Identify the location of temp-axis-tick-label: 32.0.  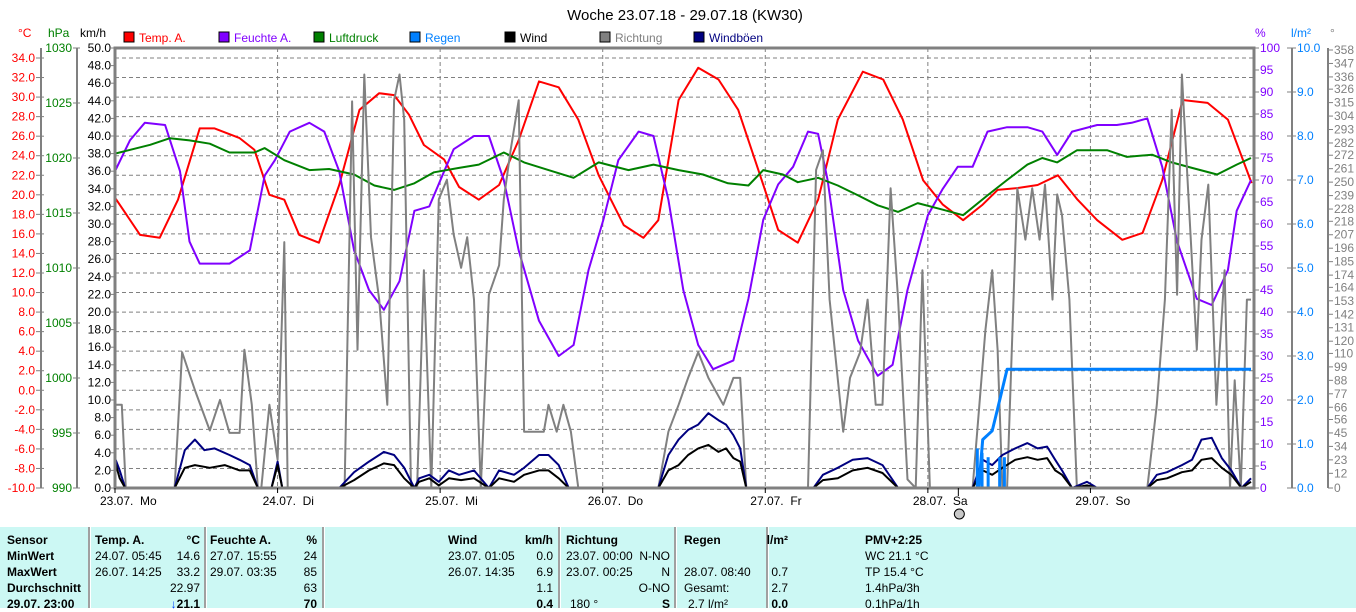
(24, 78).